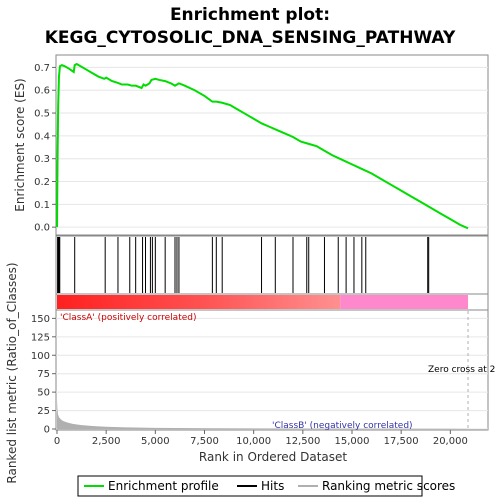  Describe the element at coordinates (128, 318) in the screenshot. I see `class-a-label: 'ClassA' (positively correlated)` at that location.